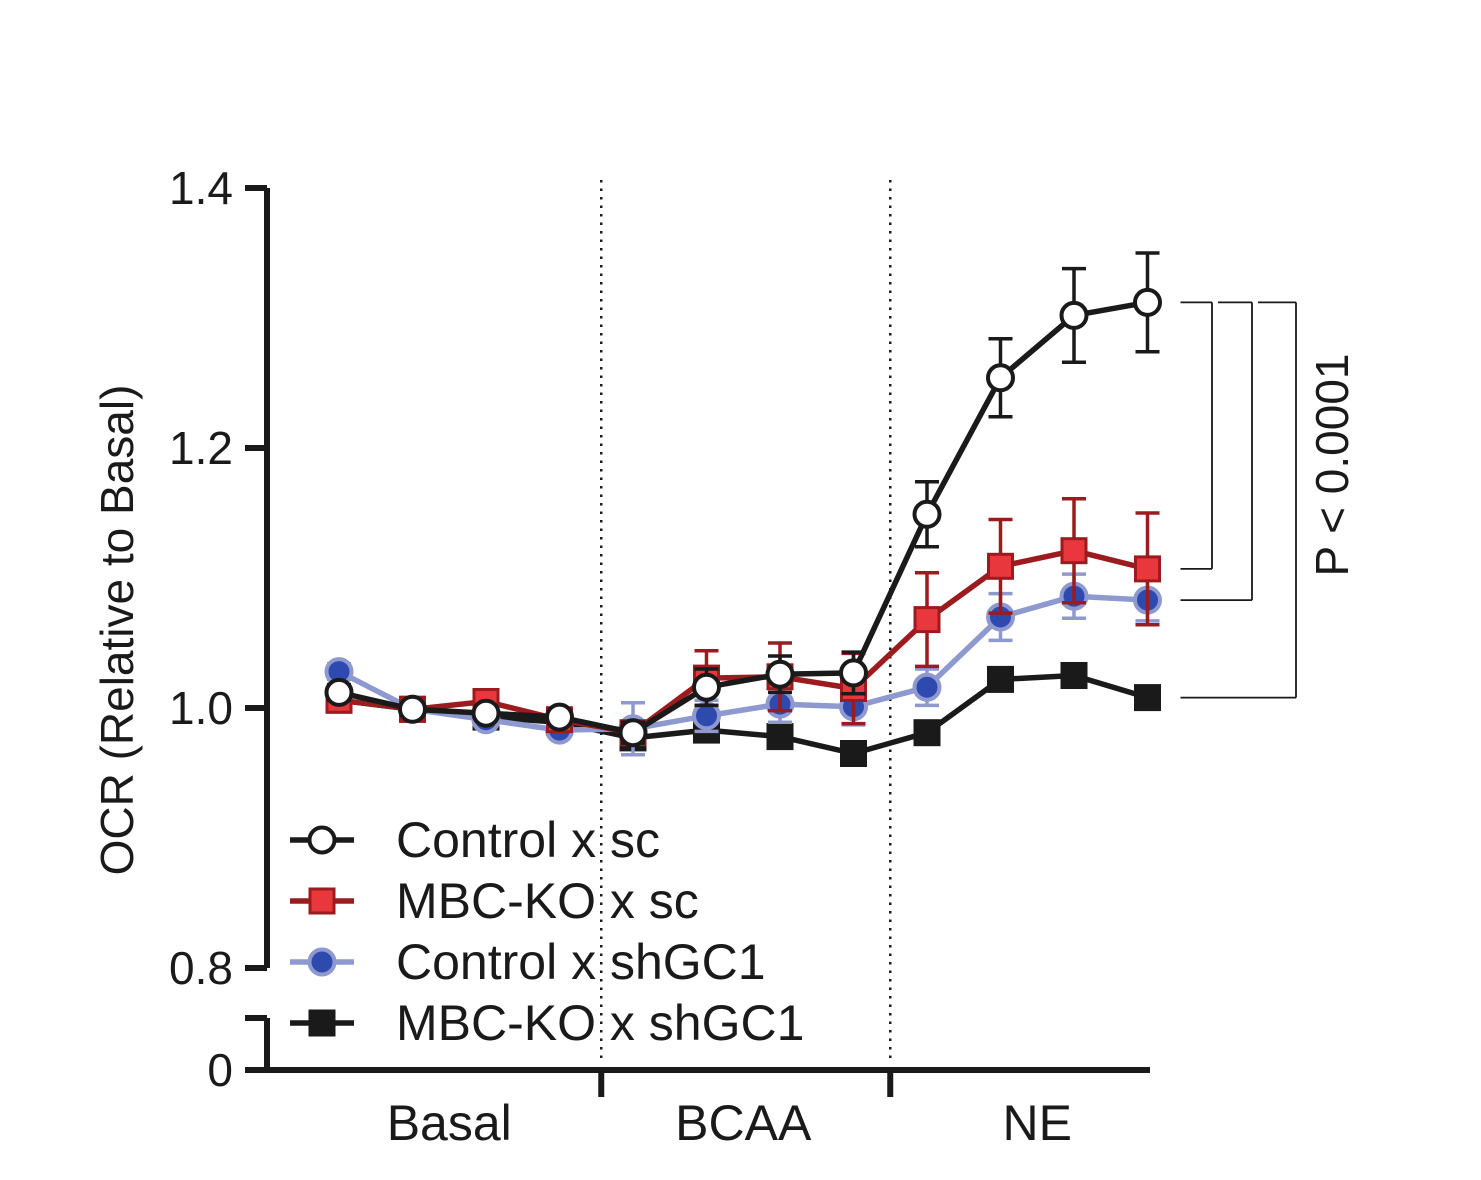  What do you see at coordinates (528, 840) in the screenshot?
I see `legend-label: Control x sc` at bounding box center [528, 840].